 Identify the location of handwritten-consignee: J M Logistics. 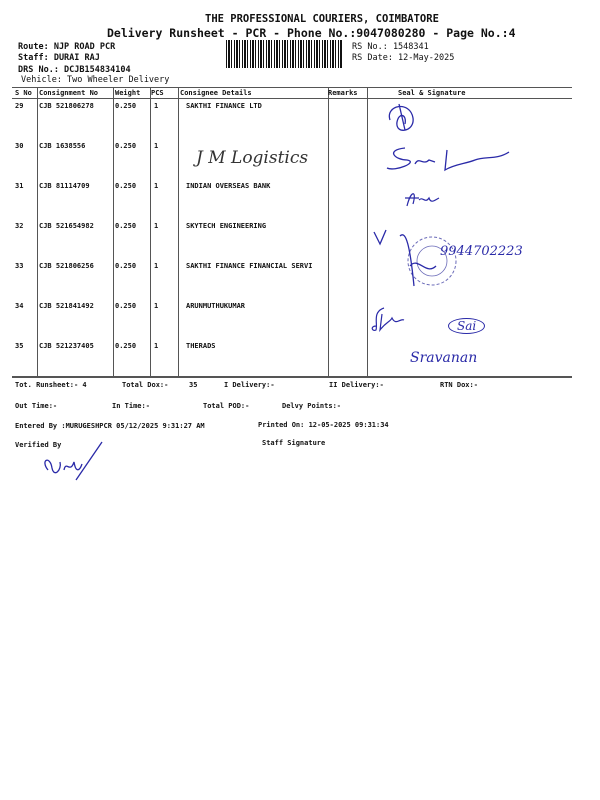
(252, 158).